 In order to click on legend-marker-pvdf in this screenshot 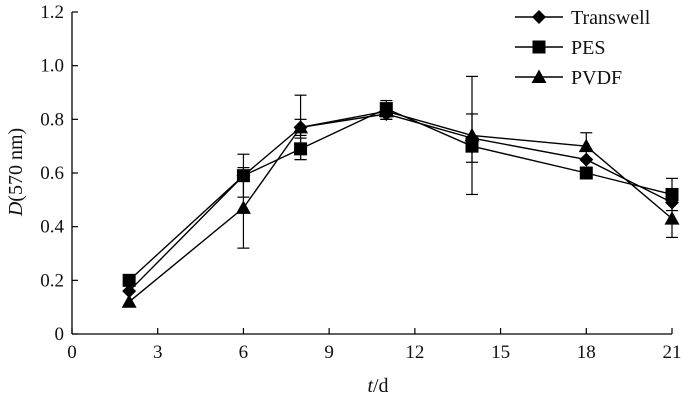, I will do `click(539, 76)`.